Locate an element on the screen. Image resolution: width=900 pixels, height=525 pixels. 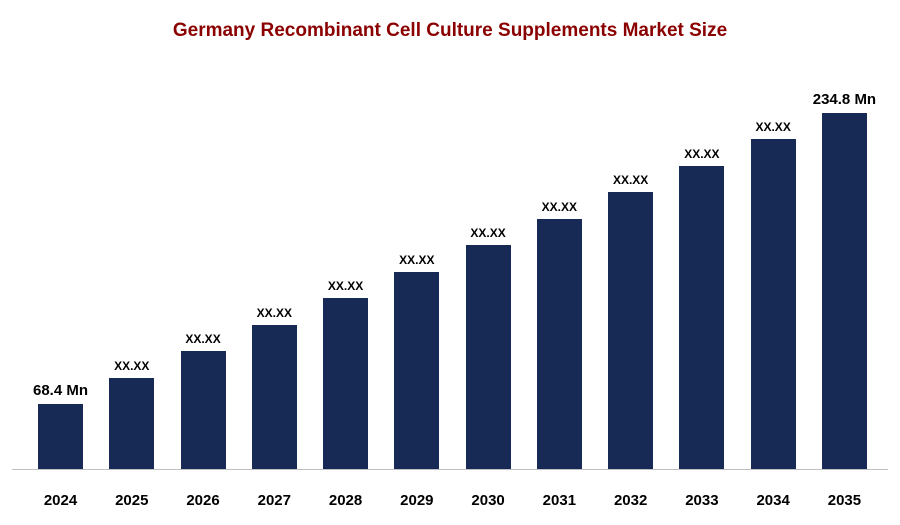
x-tick-label: 2032 is located at coordinates (630, 500).